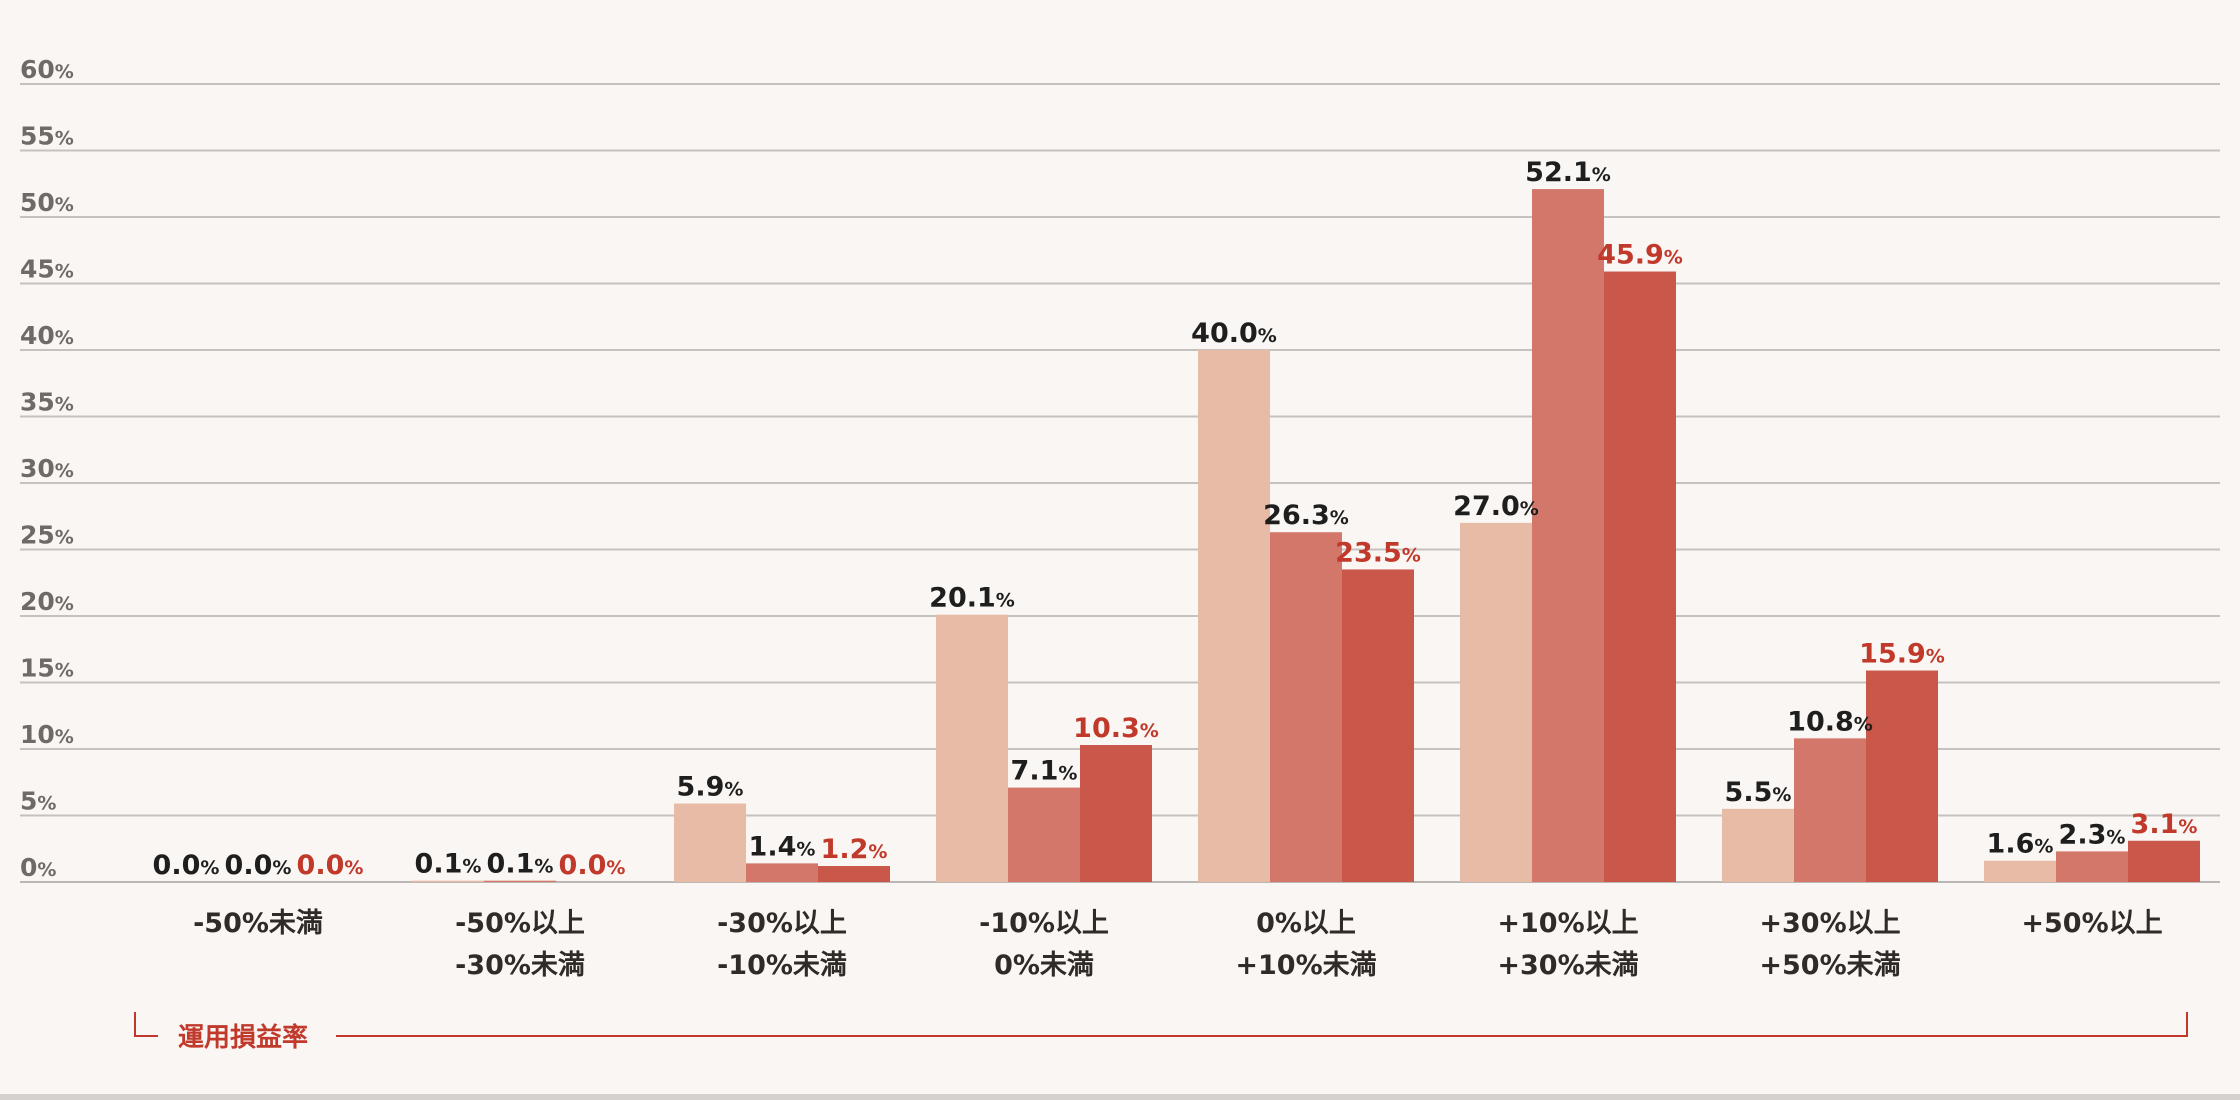 This screenshot has height=1100, width=2240. I want to click on value-label-number: 5.5, so click(1749, 792).